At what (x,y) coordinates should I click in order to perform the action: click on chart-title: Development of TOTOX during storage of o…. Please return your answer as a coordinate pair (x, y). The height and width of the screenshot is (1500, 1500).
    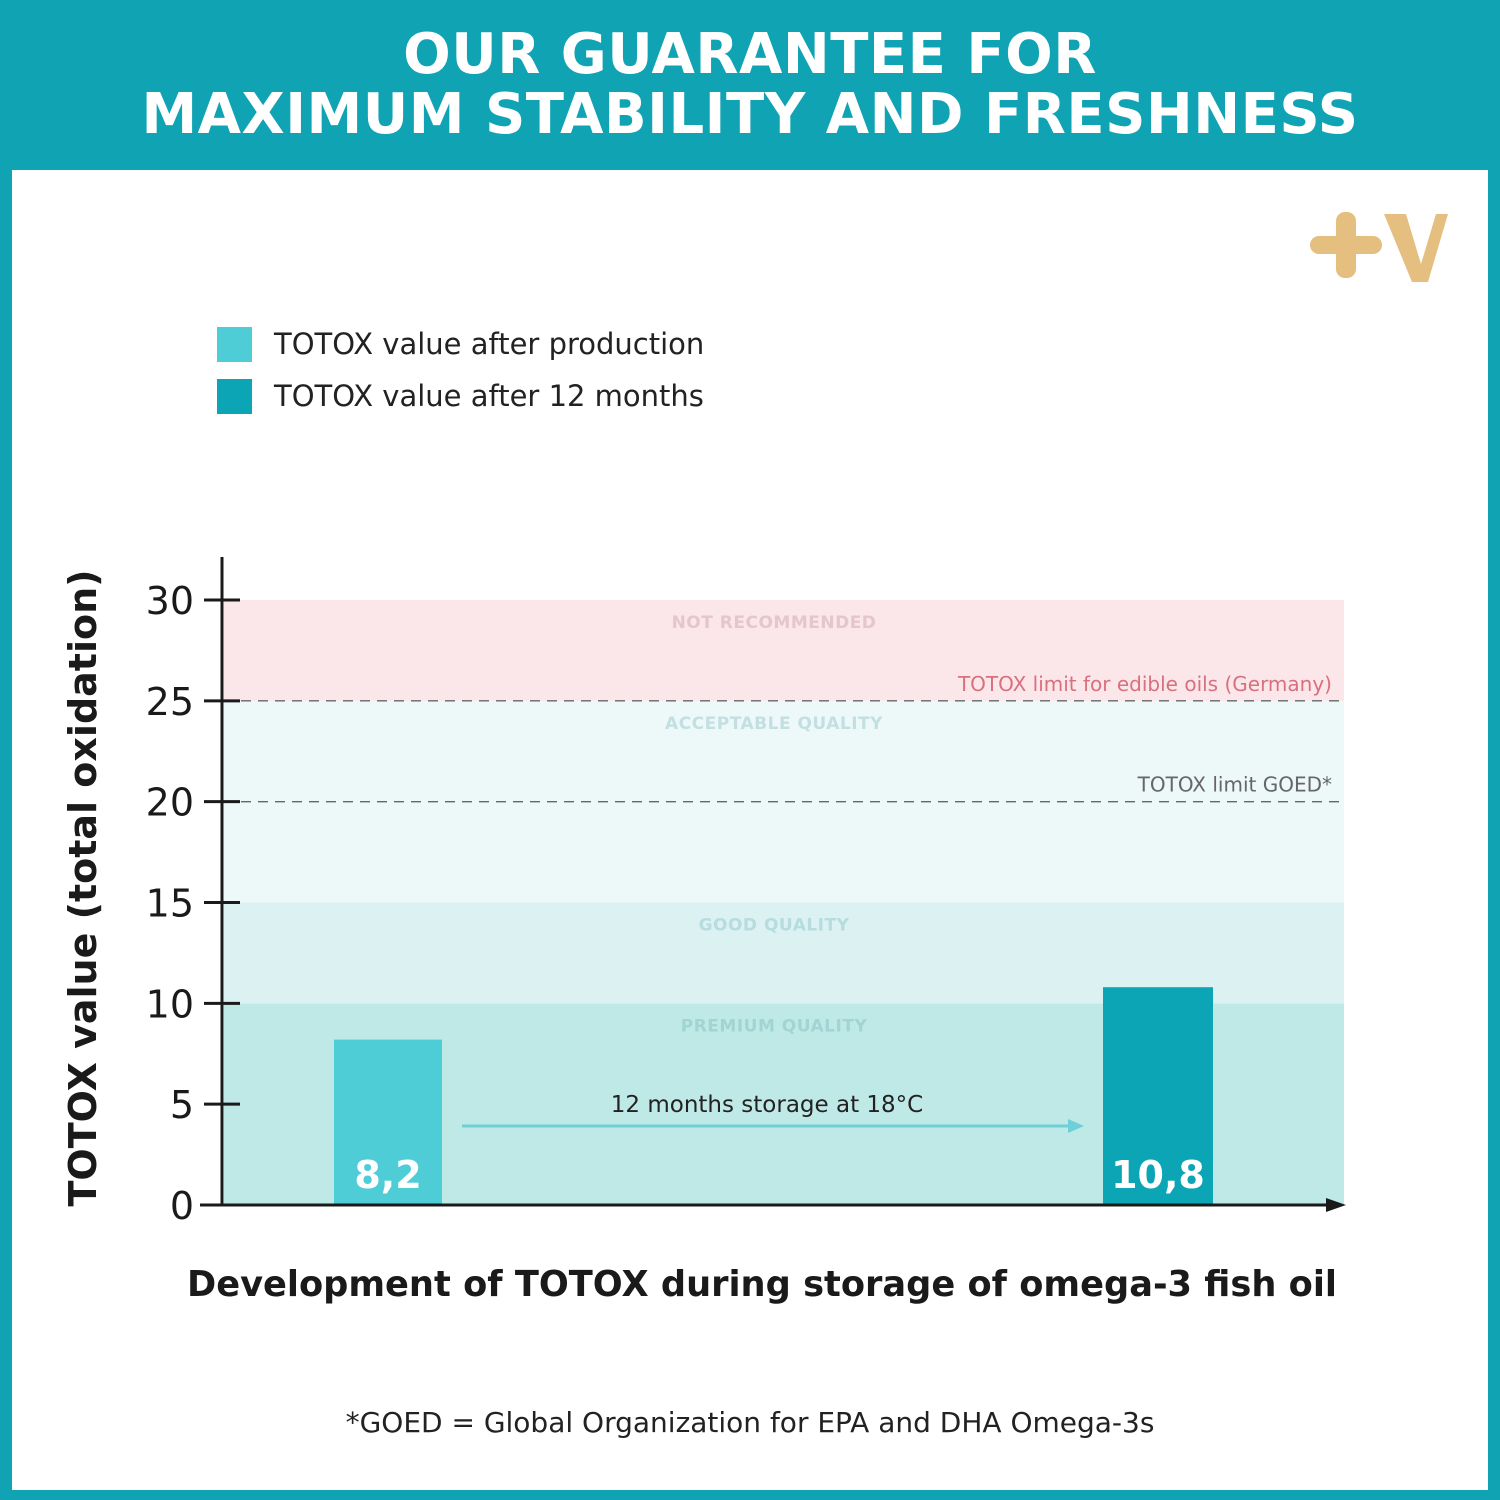
    Looking at the image, I should click on (762, 1284).